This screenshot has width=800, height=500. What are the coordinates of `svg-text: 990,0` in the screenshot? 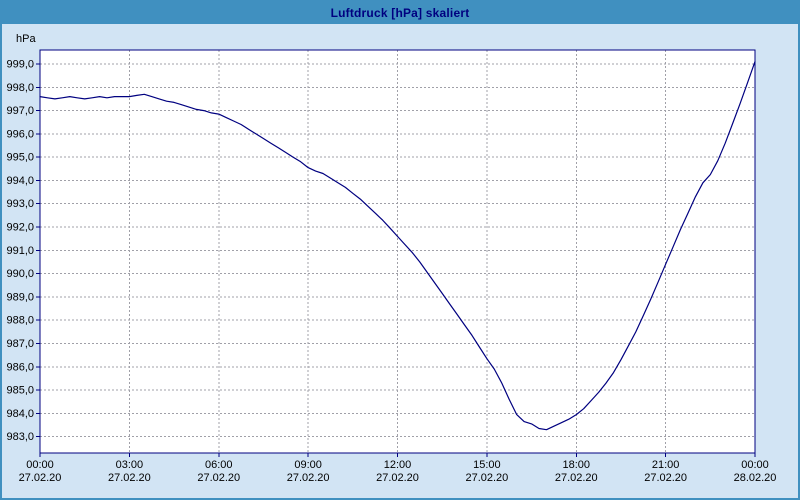 It's located at (20, 274).